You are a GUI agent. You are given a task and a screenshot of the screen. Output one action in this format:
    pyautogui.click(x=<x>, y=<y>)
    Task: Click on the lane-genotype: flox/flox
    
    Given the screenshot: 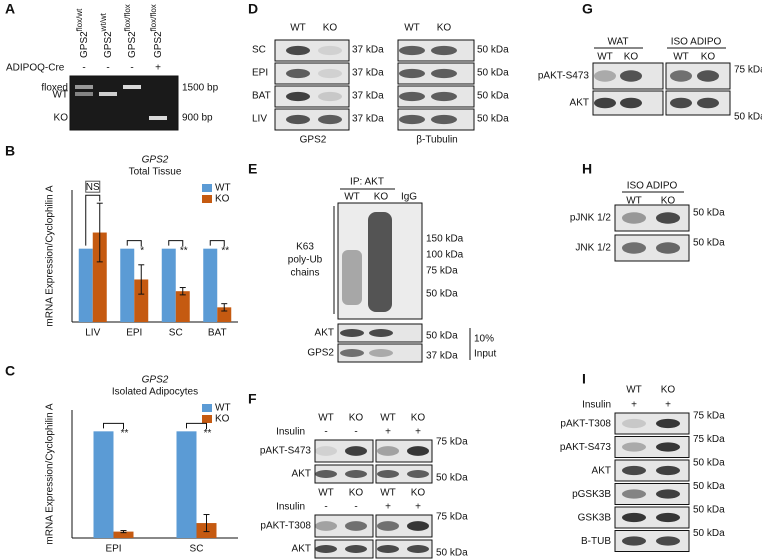 What is the action you would take?
    pyautogui.click(x=153, y=17)
    